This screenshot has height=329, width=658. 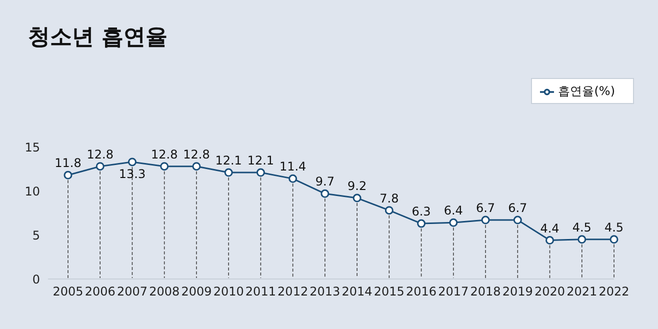 What do you see at coordinates (550, 228) in the screenshot?
I see `data-label: 4.4` at bounding box center [550, 228].